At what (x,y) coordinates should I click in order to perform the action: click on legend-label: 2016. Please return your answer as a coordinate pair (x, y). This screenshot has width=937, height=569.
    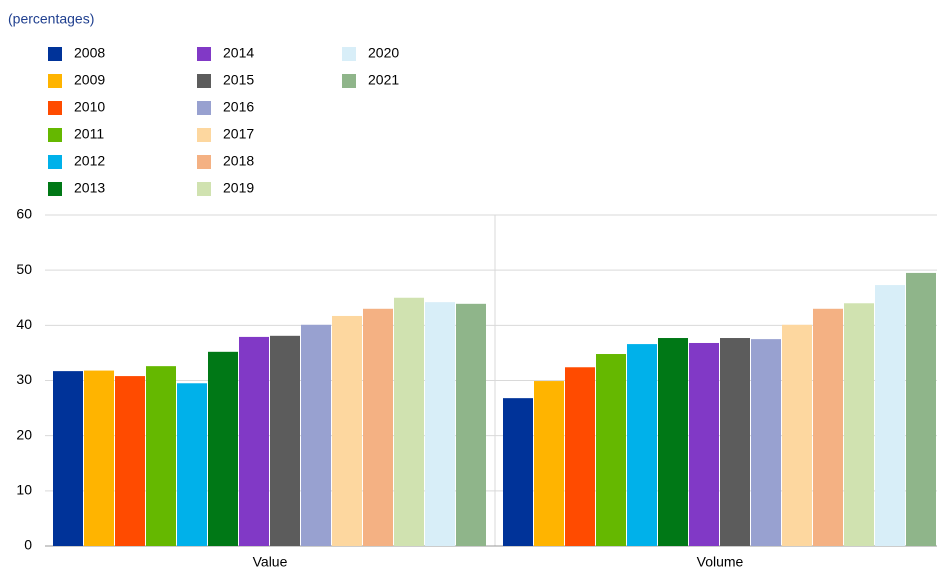
    Looking at the image, I should click on (238, 107).